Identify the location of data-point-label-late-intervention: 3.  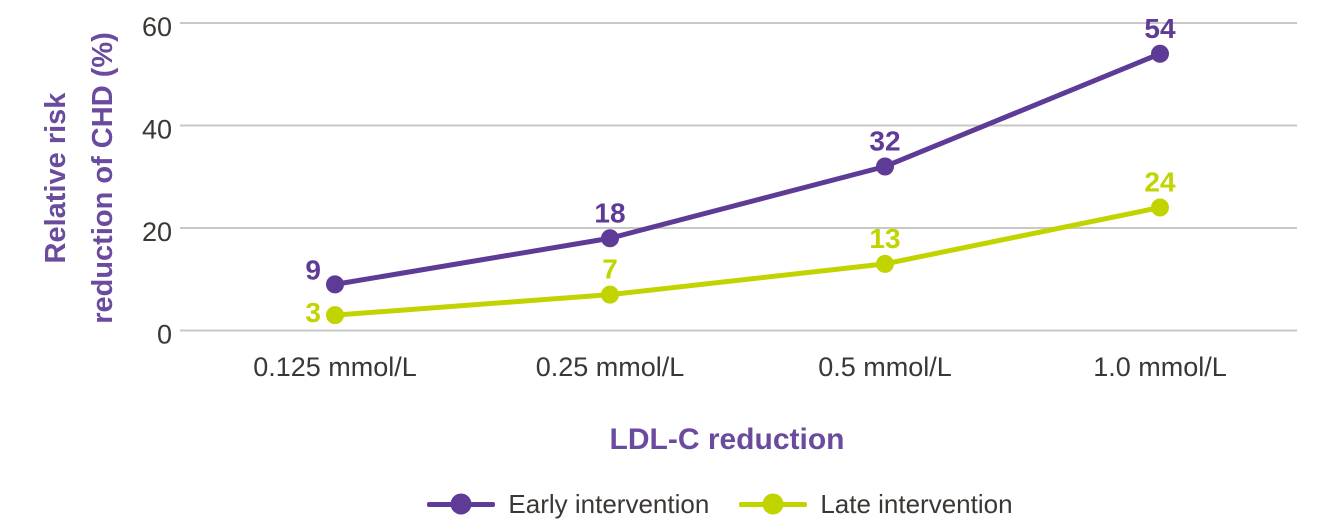
(313, 312).